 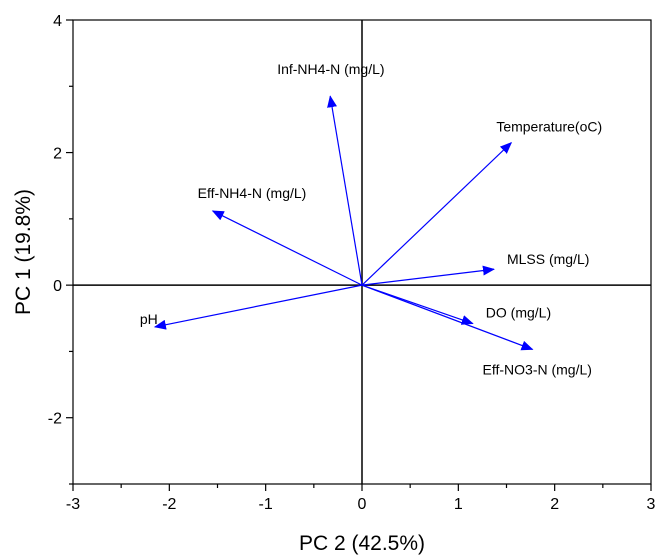 I want to click on y-tick-label: 4, so click(x=57, y=21).